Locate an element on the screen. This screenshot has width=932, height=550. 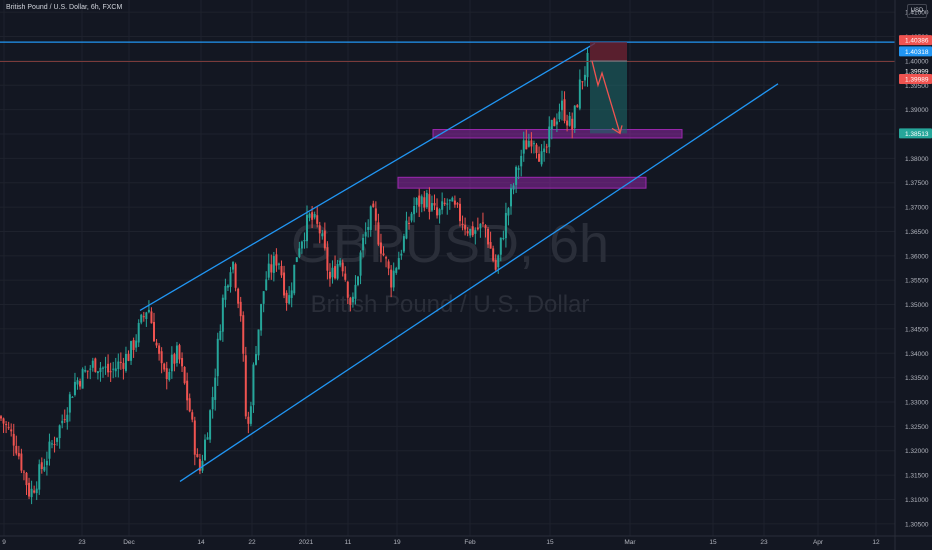
take-profit-zone is located at coordinates (608, 97).